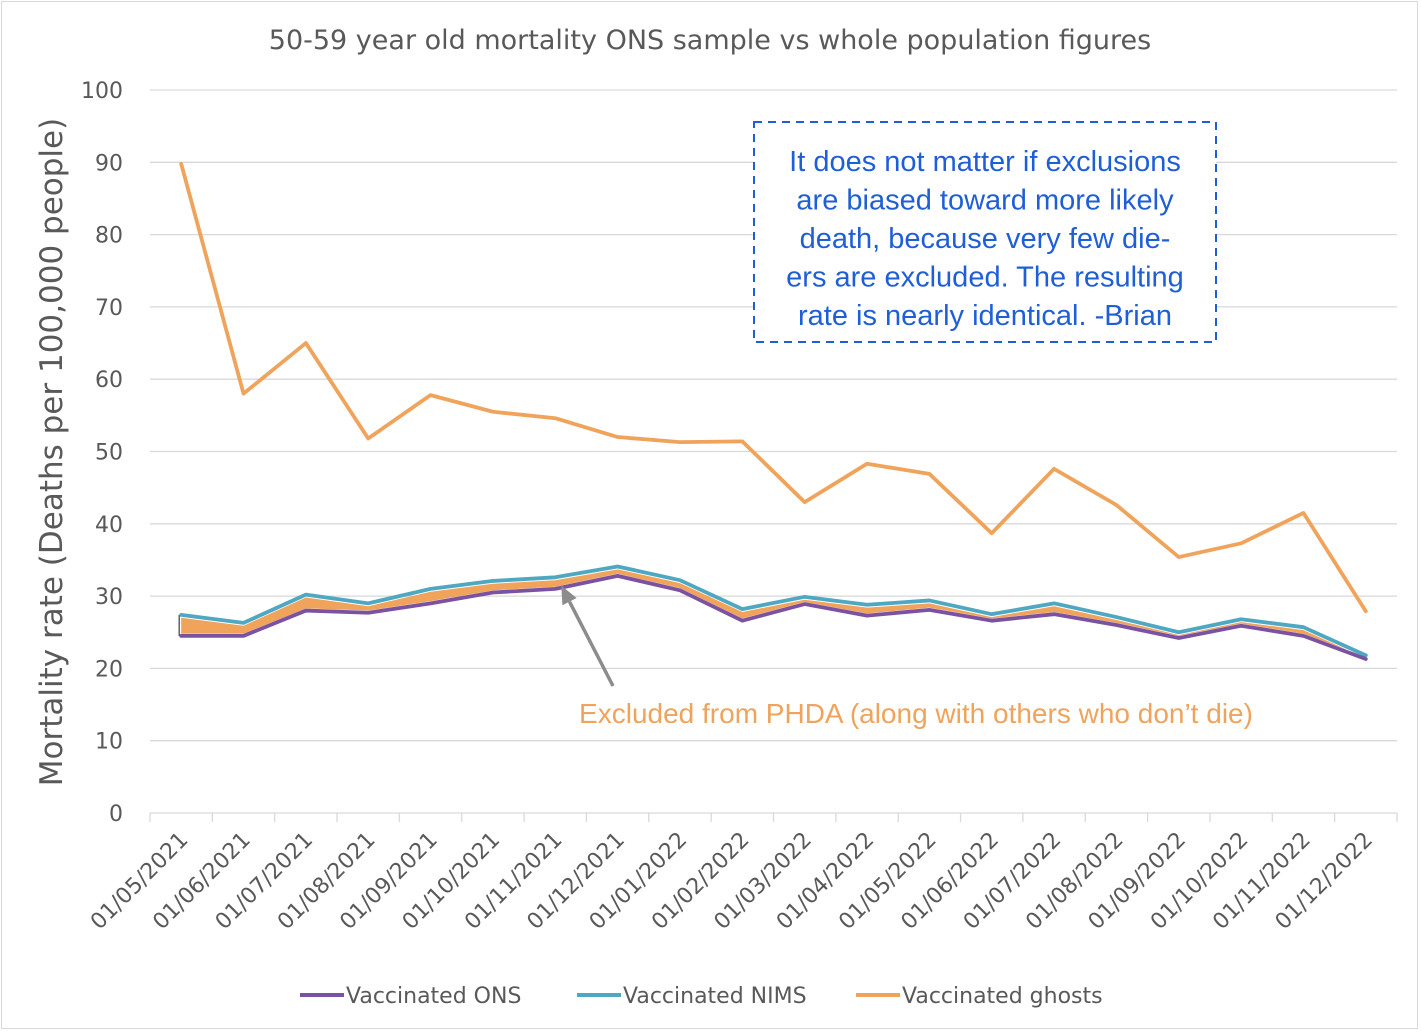 This screenshot has width=1421, height=1032. What do you see at coordinates (109, 669) in the screenshot?
I see `y-tick-label: 20` at bounding box center [109, 669].